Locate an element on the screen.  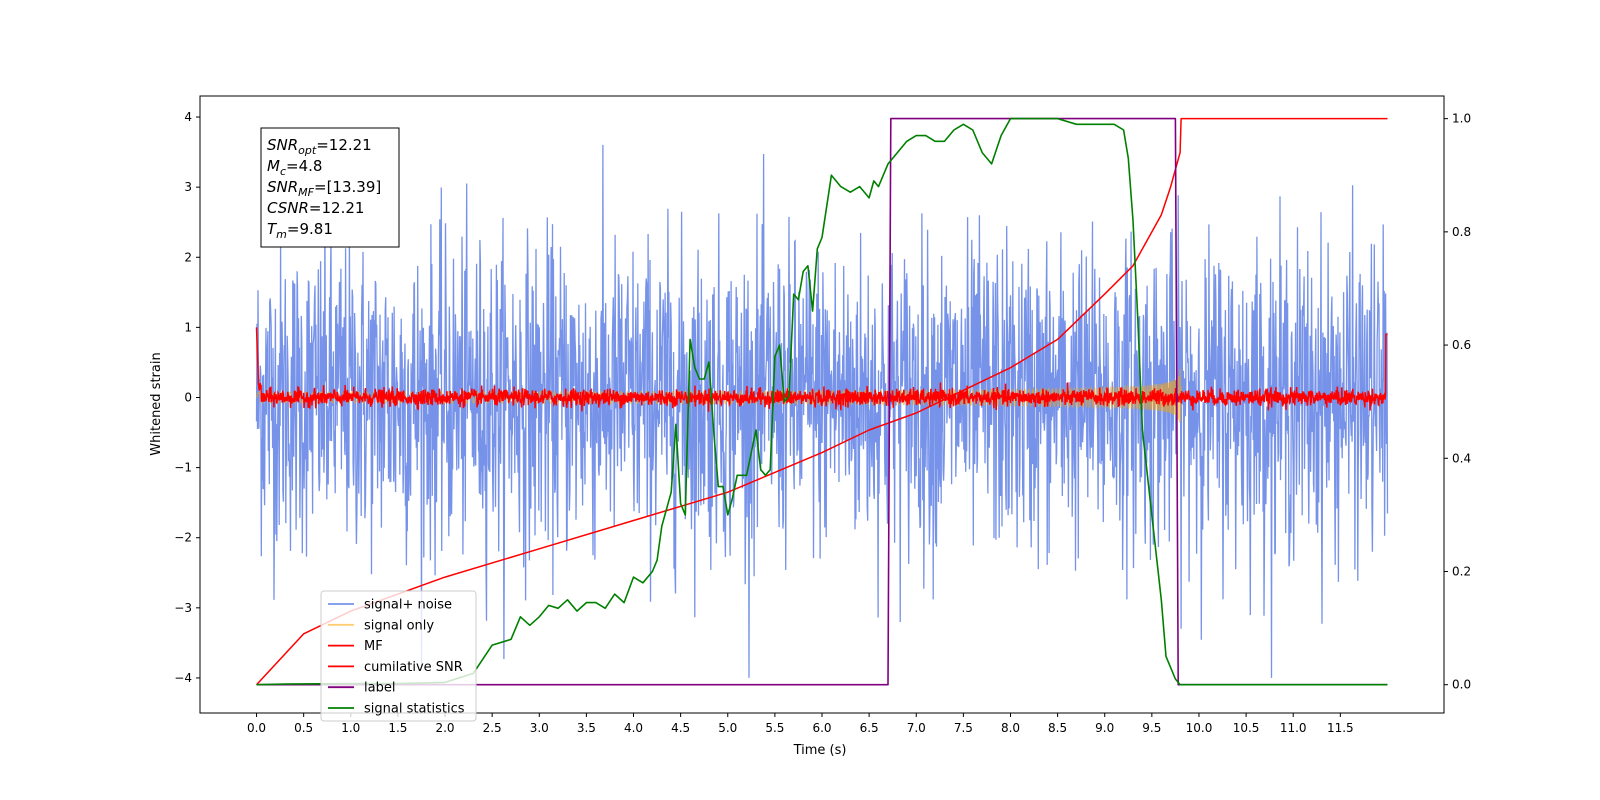
x-tick-label: 6.5 is located at coordinates (869, 728).